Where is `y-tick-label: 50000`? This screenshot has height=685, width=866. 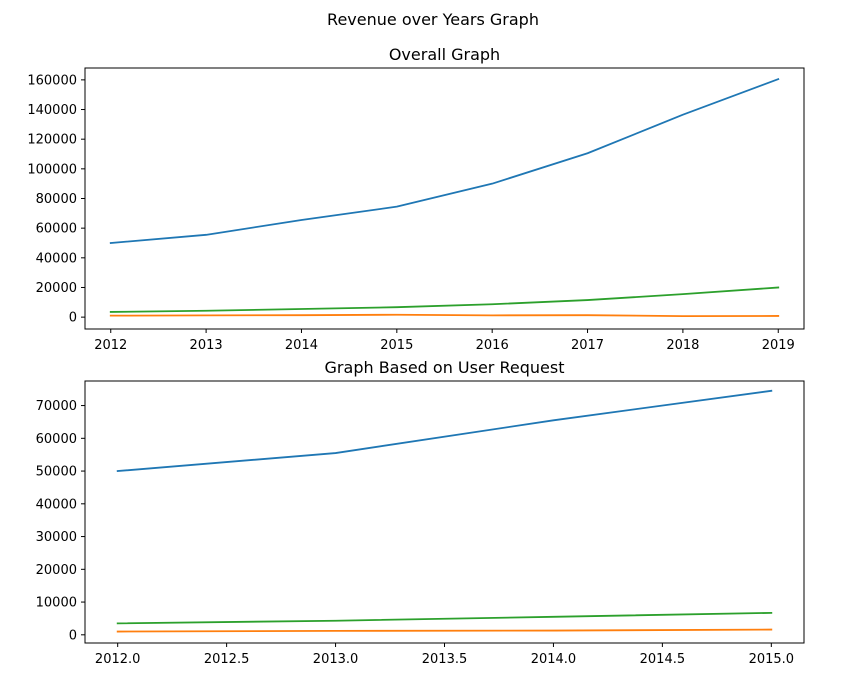
y-tick-label: 50000 is located at coordinates (56, 472).